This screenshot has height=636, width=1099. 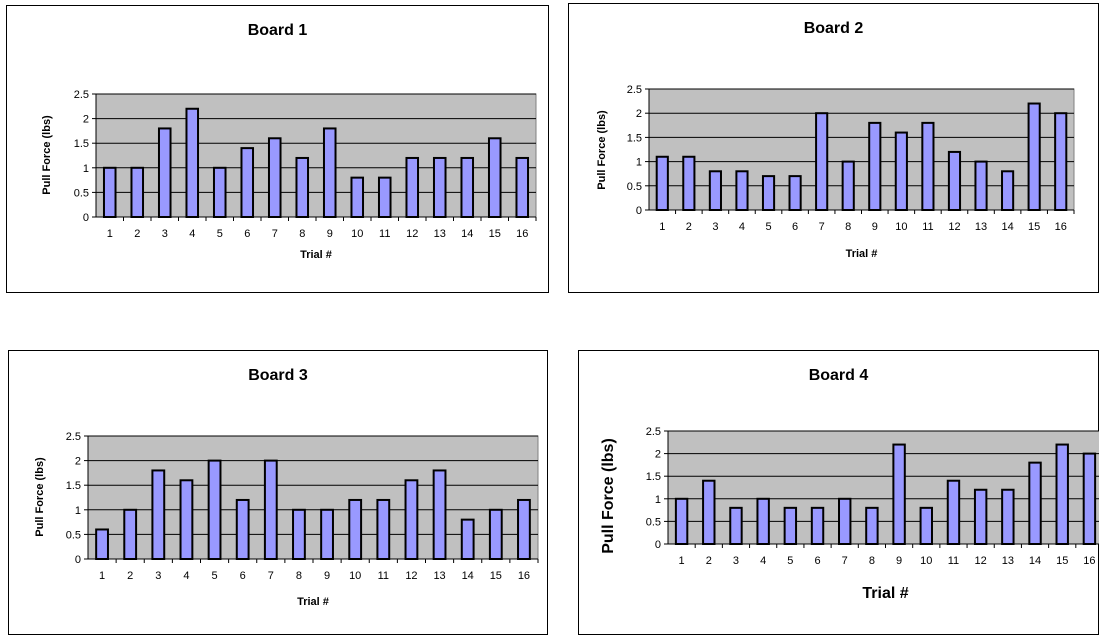 I want to click on chart-title: Board 1, so click(x=277, y=30).